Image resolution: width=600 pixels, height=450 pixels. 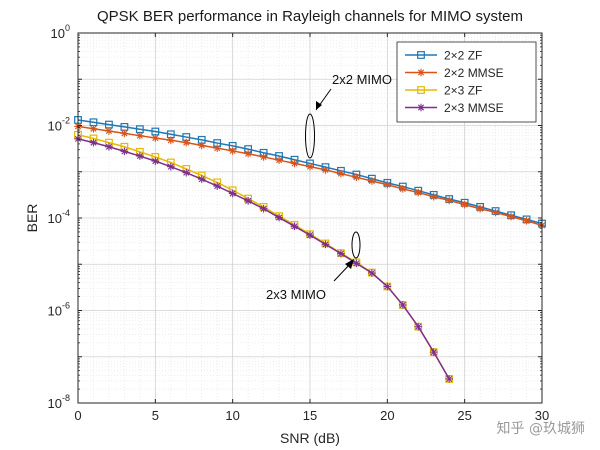 I want to click on annotation-ellipse-2x2, so click(x=310, y=136).